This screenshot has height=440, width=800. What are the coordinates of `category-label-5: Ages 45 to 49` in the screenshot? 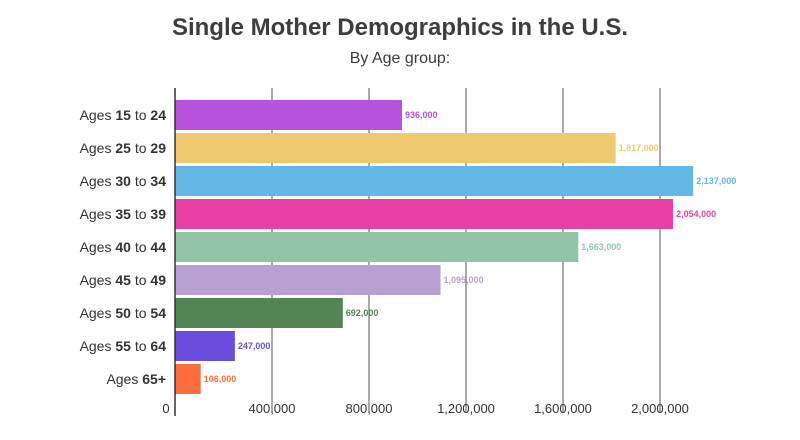 It's located at (123, 280).